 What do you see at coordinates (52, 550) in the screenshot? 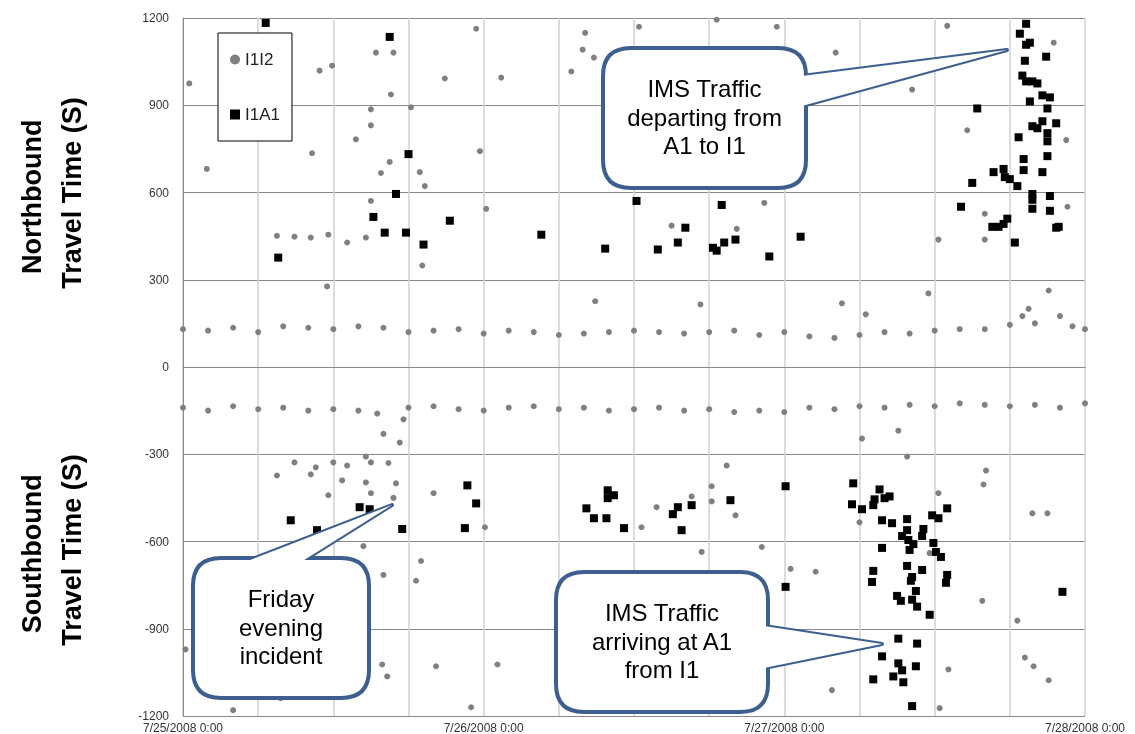
I see `text: Southbound Travel Time (S)` at bounding box center [52, 550].